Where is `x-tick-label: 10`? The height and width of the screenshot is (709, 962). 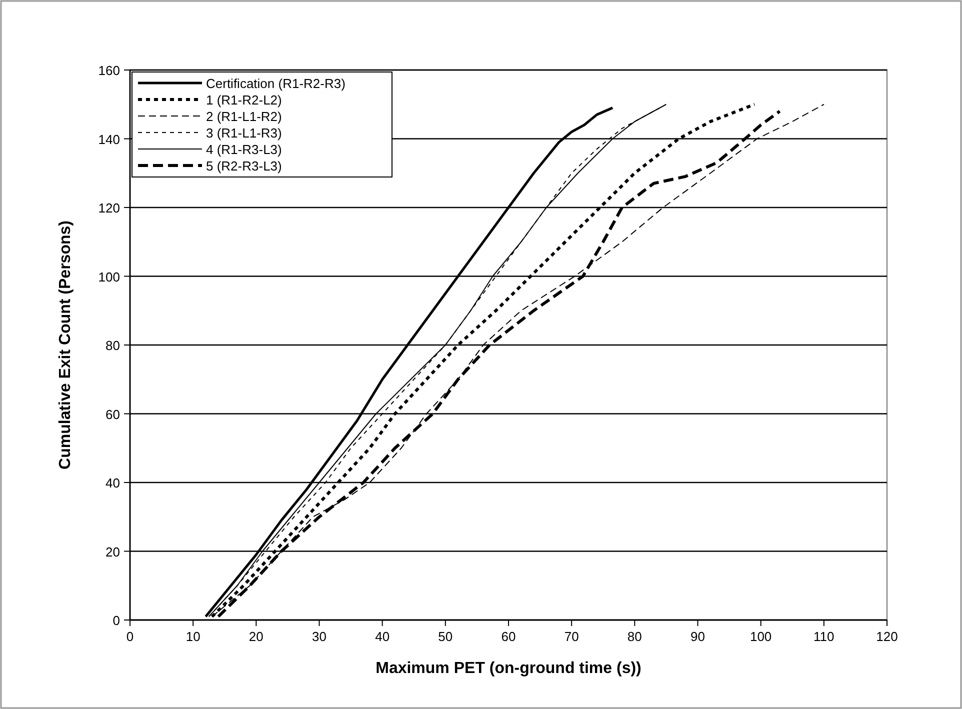
x-tick-label: 10 is located at coordinates (193, 636).